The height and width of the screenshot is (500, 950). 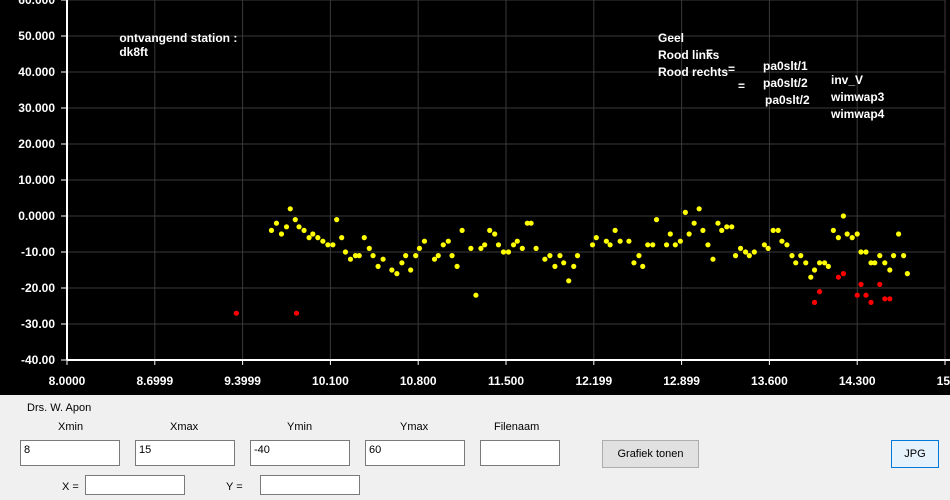 I want to click on filenaam-input, so click(x=520, y=453).